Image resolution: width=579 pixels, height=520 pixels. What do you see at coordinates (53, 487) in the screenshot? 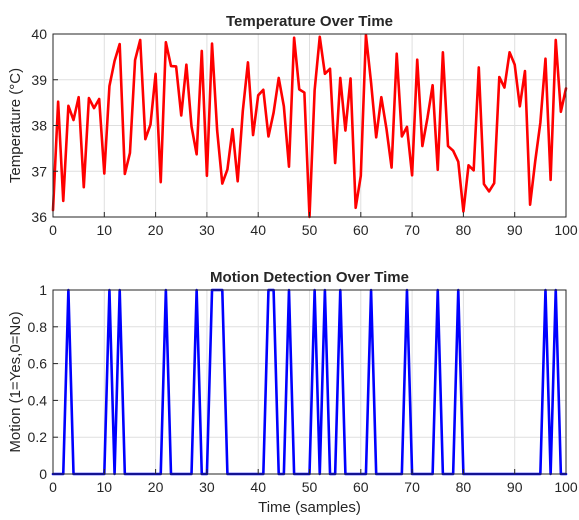
I see `motion-x-tick-label: 0` at bounding box center [53, 487].